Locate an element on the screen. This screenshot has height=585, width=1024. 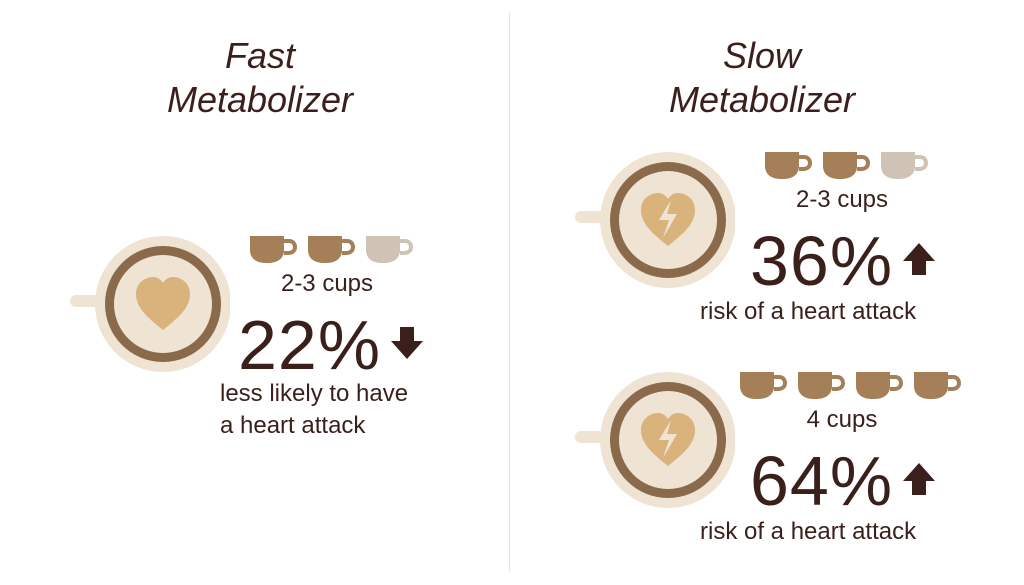
slow-title-line1: Slow is located at coordinates (762, 55).